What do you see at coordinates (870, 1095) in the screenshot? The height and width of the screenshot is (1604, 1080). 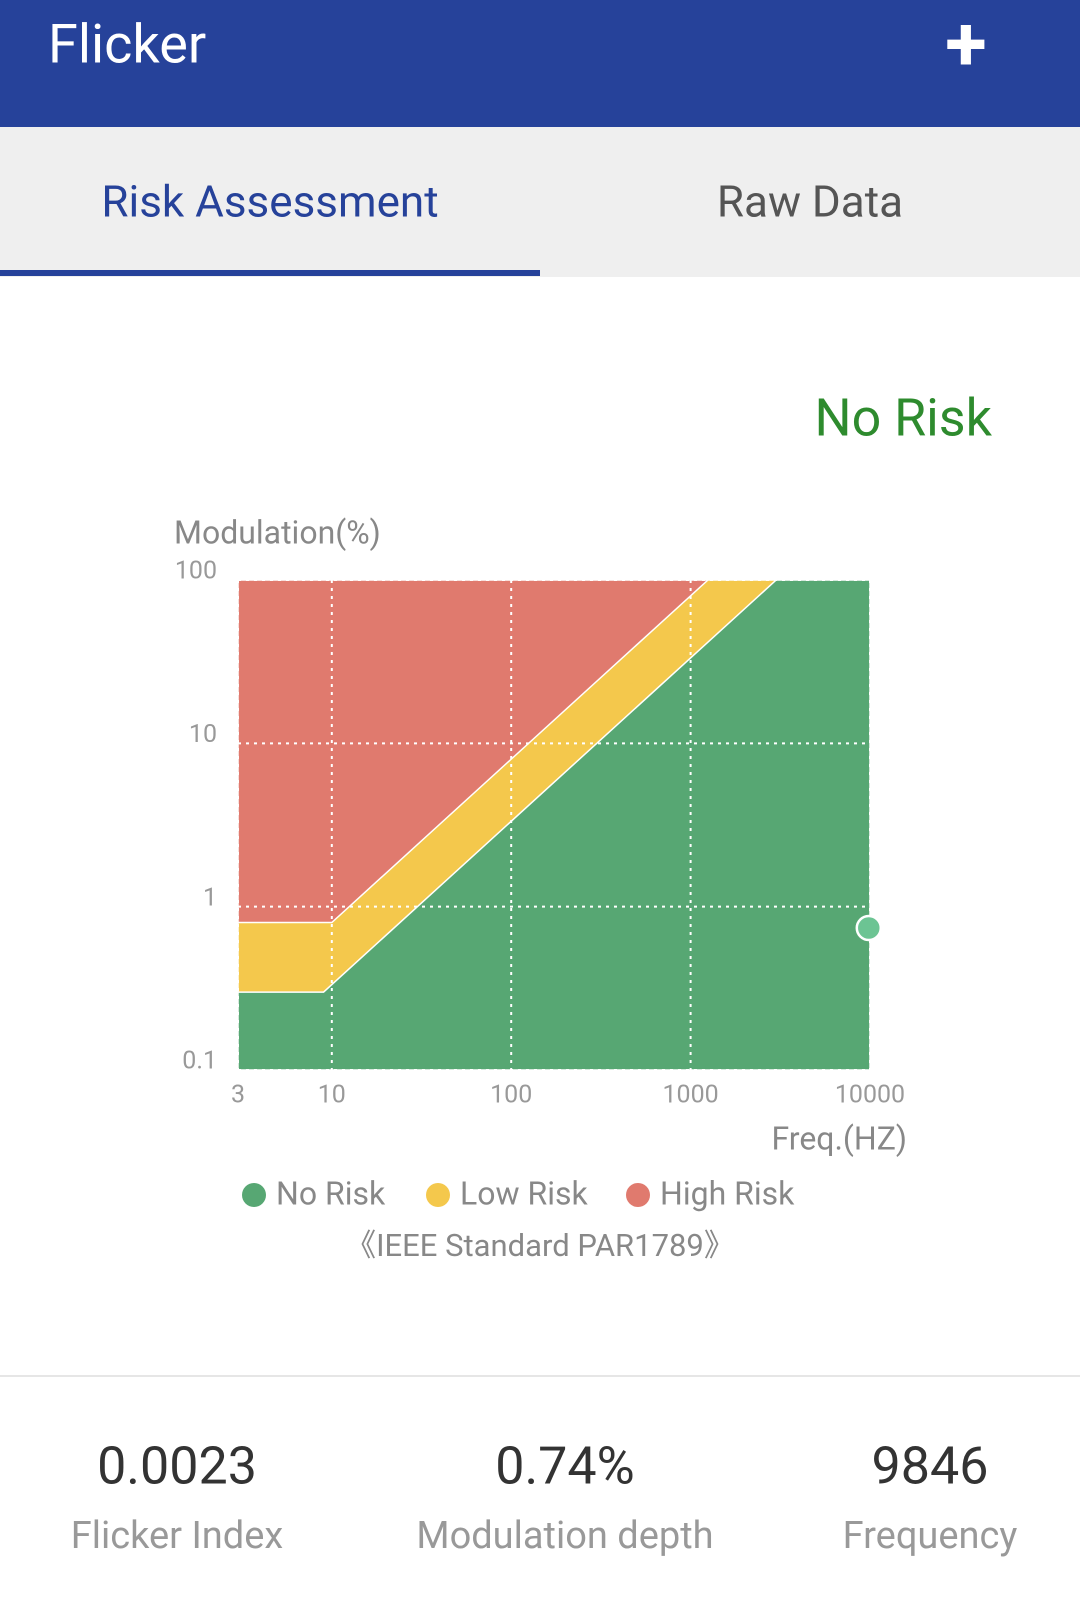 I see `x-tick-label: 10000` at bounding box center [870, 1095].